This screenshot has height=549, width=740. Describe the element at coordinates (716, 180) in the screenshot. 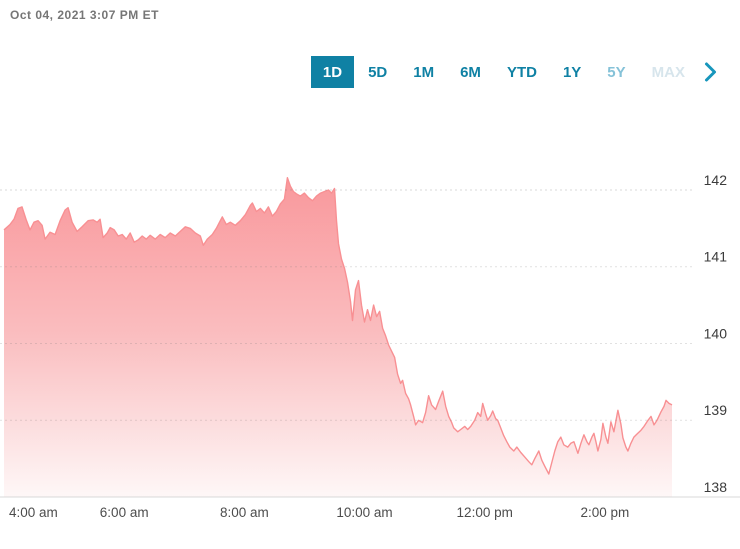

I see `y-tick-142: 142` at that location.